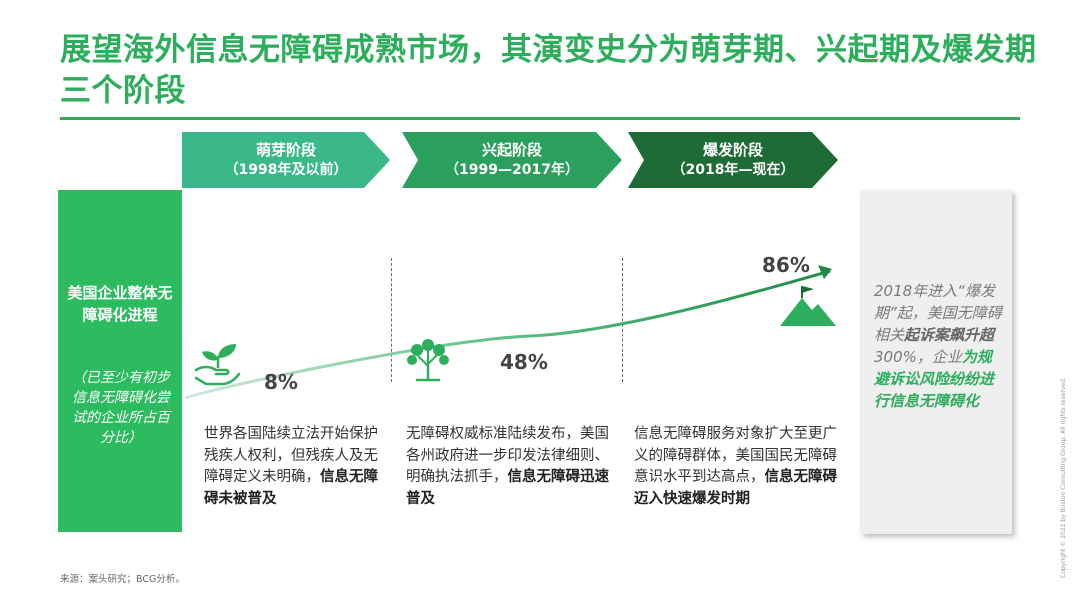 The width and height of the screenshot is (1080, 608). I want to click on metric-note: （已至少有初步信息无障碍化尝试的企业所占百分比）, so click(121, 408).